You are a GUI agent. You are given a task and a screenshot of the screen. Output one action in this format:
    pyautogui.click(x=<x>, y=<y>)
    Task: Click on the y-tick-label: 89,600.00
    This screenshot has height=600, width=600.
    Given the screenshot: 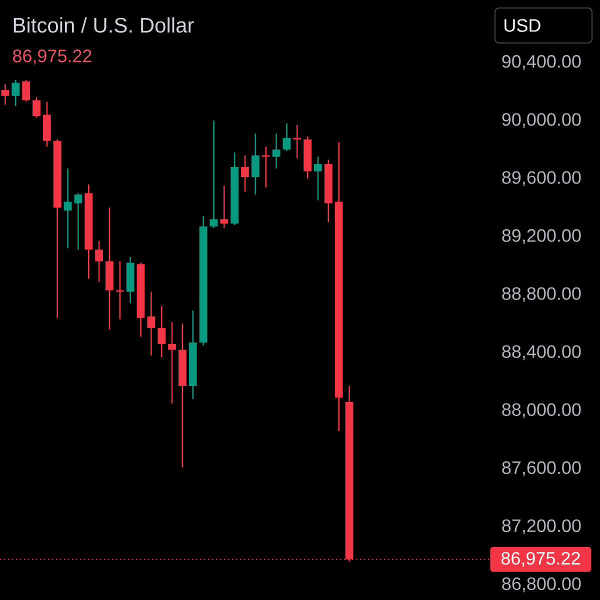 What is the action you would take?
    pyautogui.click(x=541, y=178)
    